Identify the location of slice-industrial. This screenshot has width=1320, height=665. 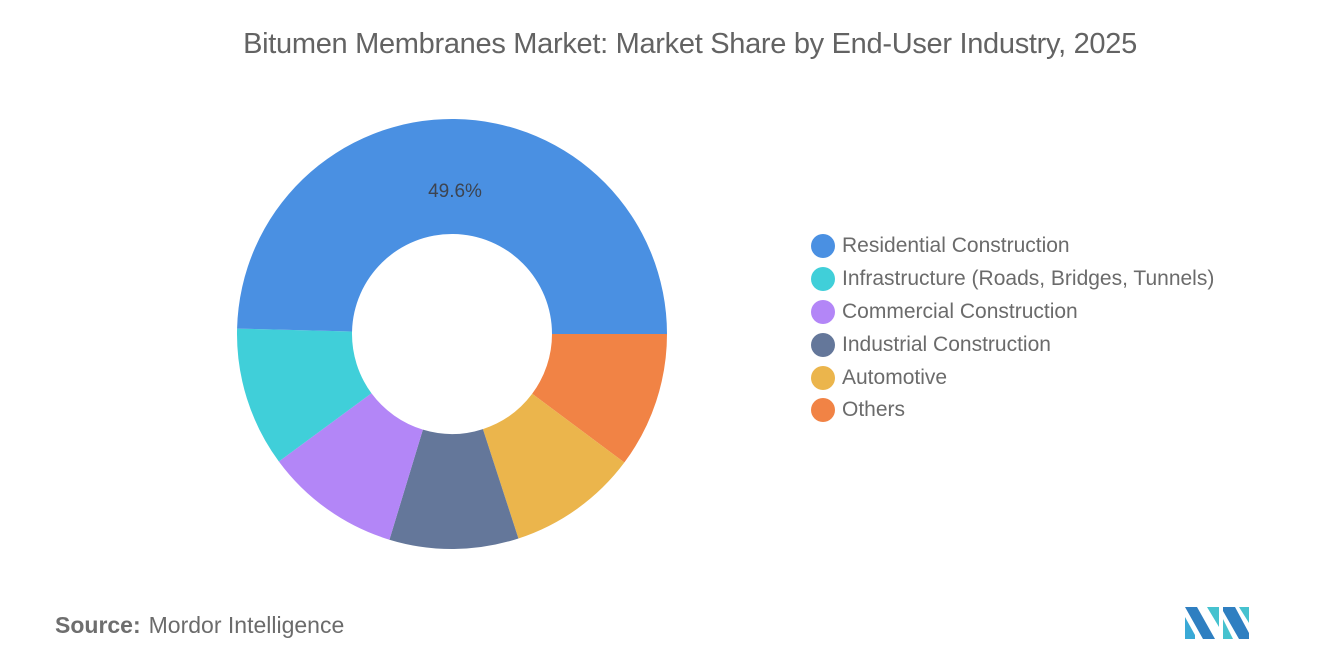
(454, 489).